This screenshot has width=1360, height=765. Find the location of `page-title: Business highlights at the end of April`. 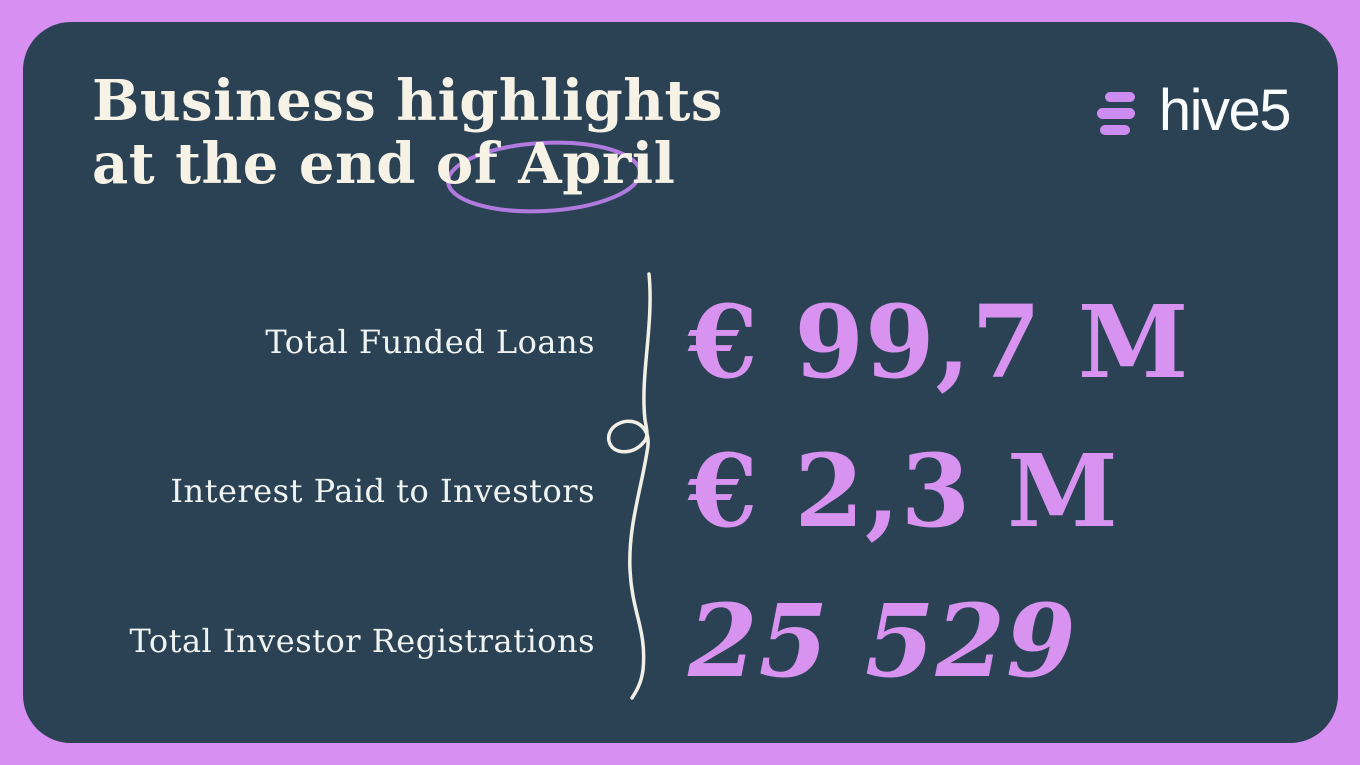

page-title: Business highlights at the end of April is located at coordinates (407, 133).